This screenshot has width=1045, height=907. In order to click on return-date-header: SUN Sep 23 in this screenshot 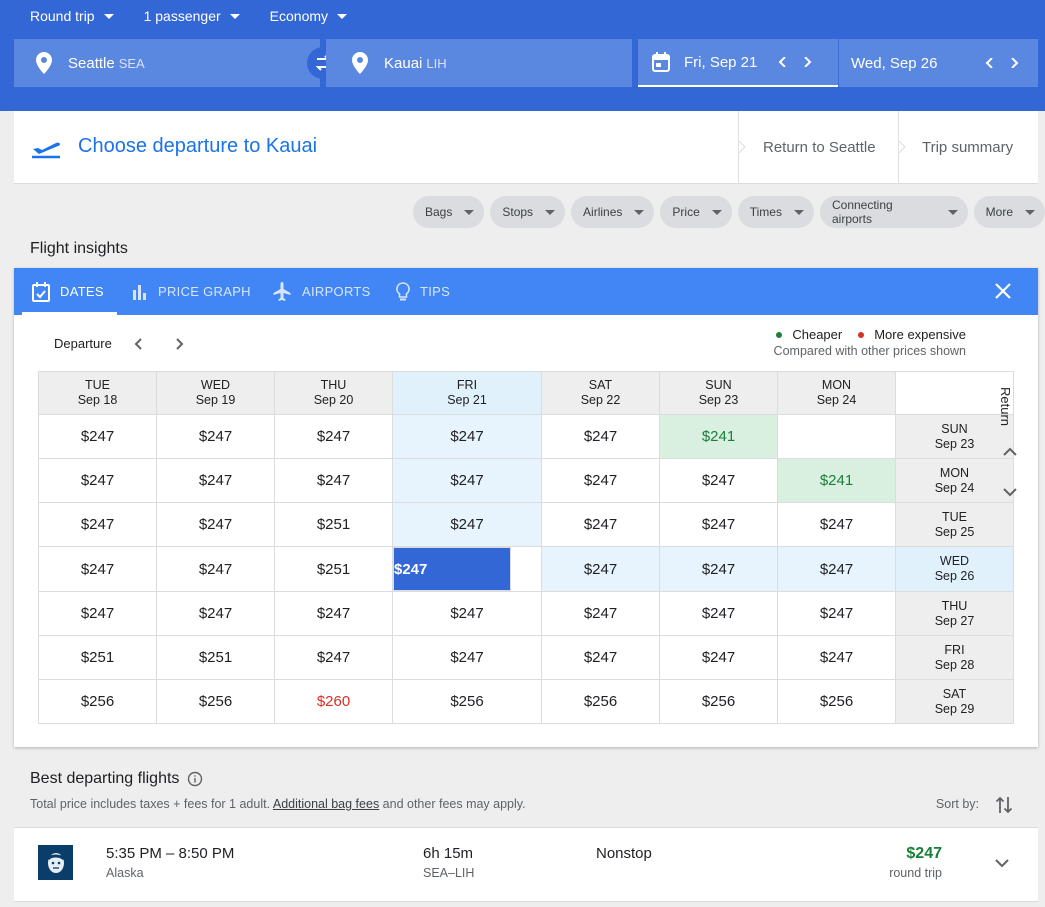, I will do `click(954, 436)`.